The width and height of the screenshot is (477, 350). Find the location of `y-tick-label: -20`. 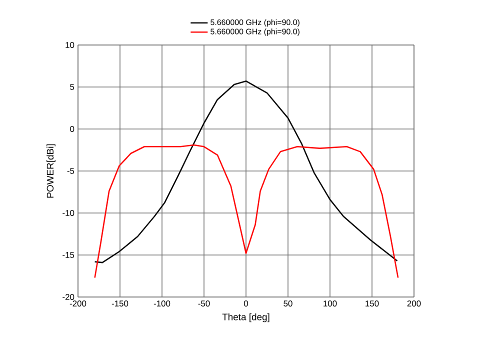

y-tick-label: -20 is located at coordinates (68, 297).